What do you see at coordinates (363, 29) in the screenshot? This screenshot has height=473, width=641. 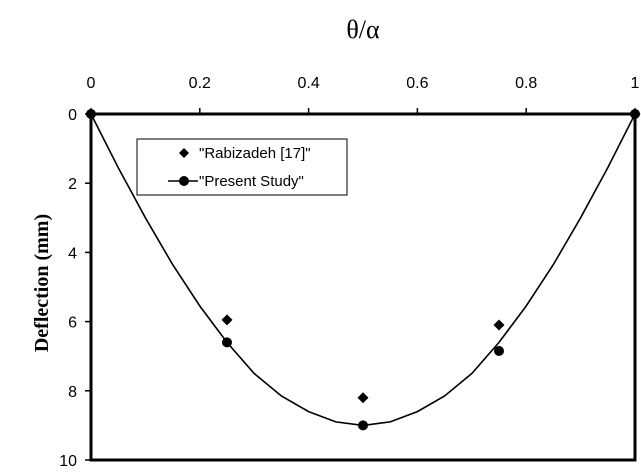 I see `x-axis-title: θ/α` at bounding box center [363, 29].